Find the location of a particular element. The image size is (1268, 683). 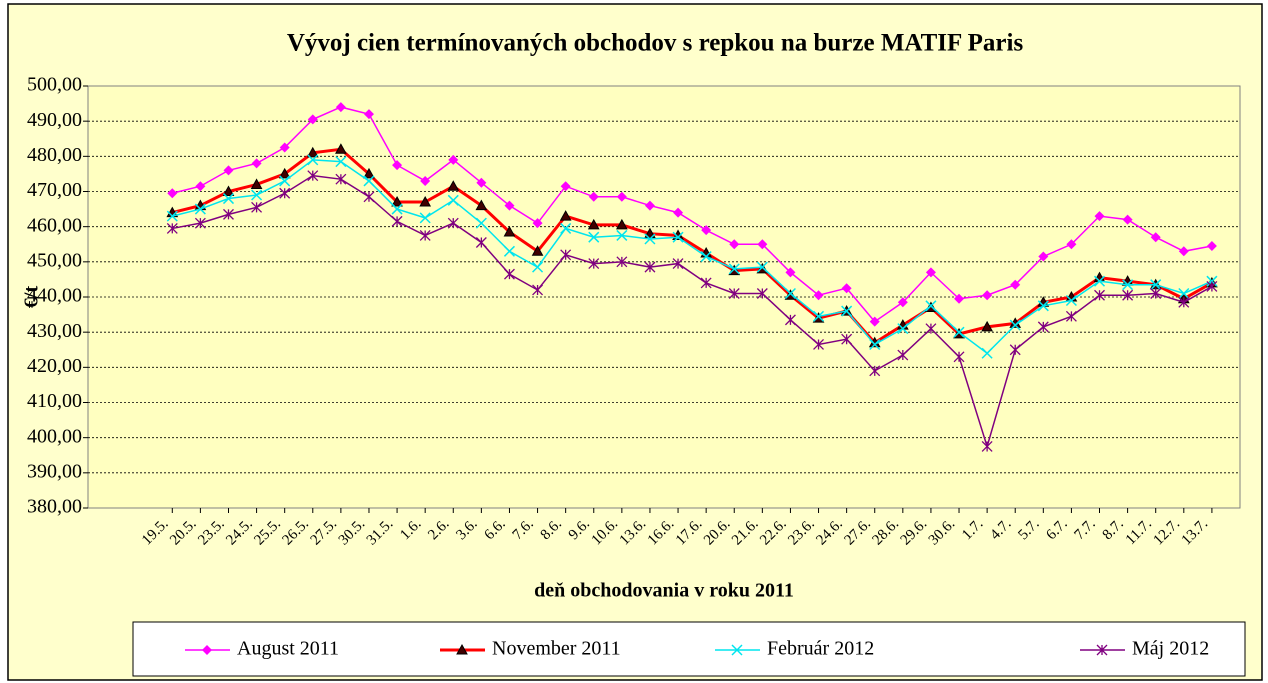

y-tick-label: 500,00 is located at coordinates (54, 85).